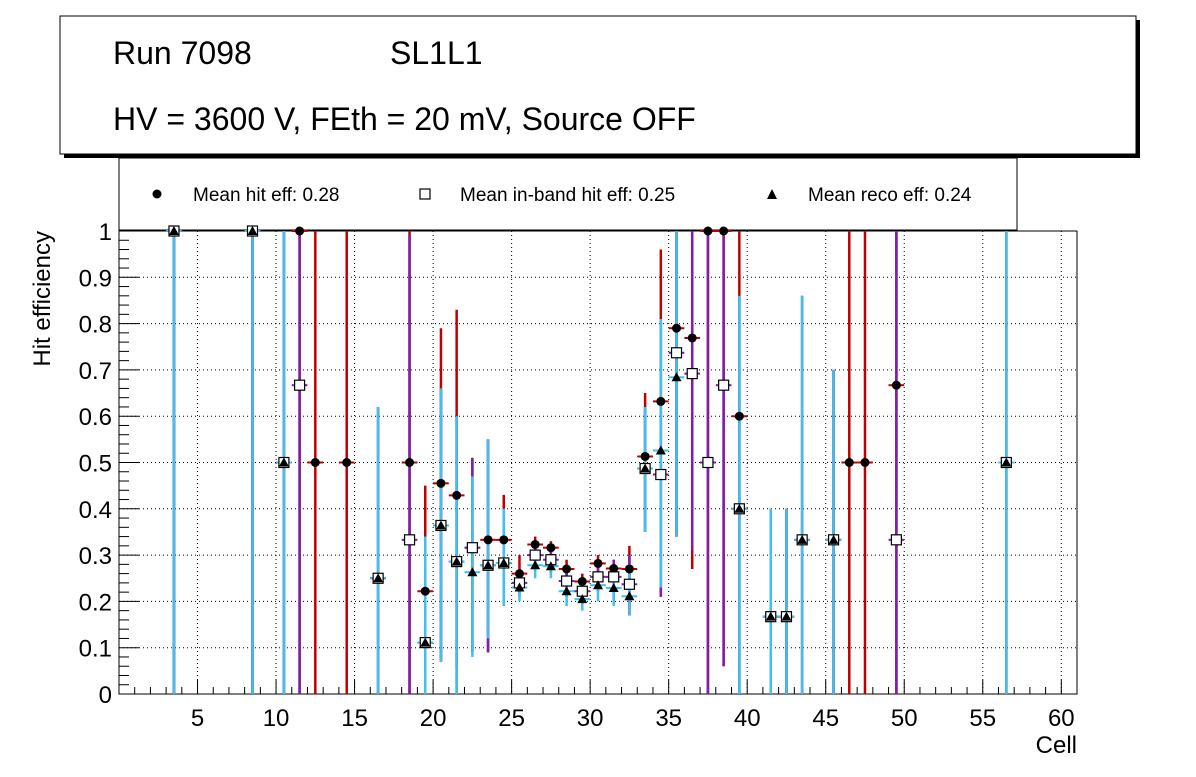  I want to click on x-tick-label: 55, so click(982, 718).